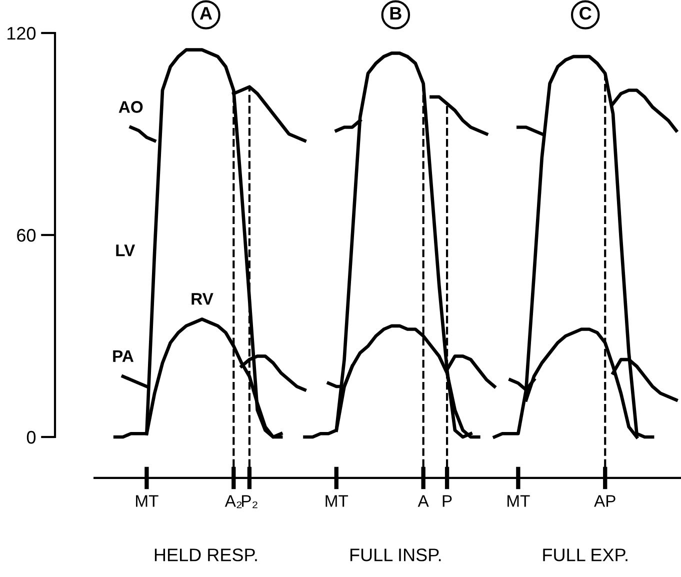  Describe the element at coordinates (22, 33) in the screenshot. I see `y-tick-label: 120` at that location.